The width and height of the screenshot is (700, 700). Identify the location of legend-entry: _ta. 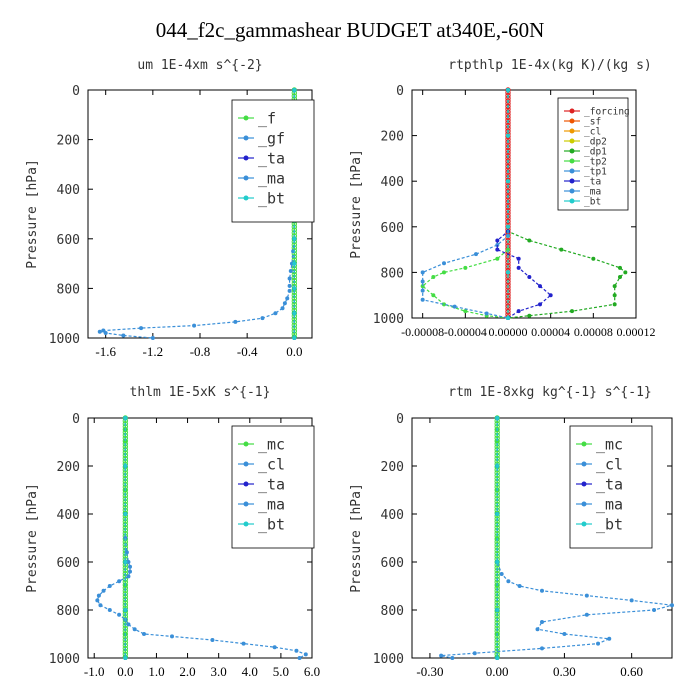
(271, 484).